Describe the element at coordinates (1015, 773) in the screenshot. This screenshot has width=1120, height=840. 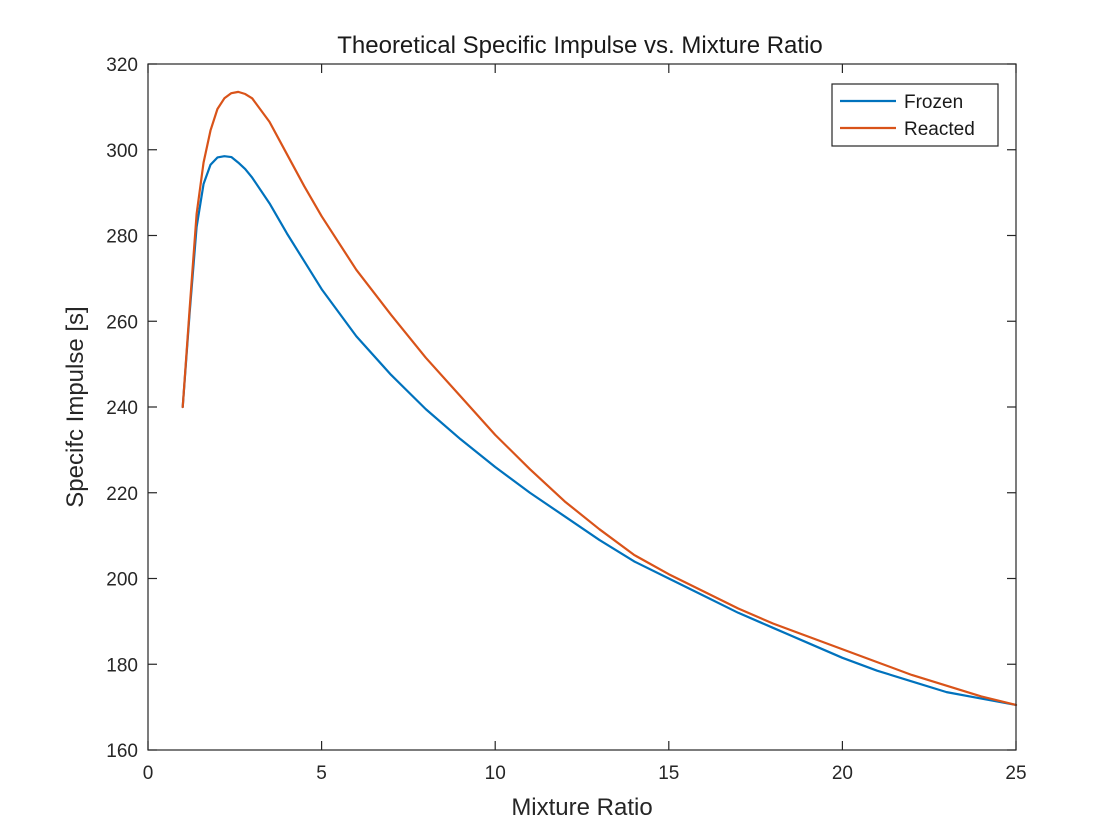
I see `x-tick-label: 25` at that location.